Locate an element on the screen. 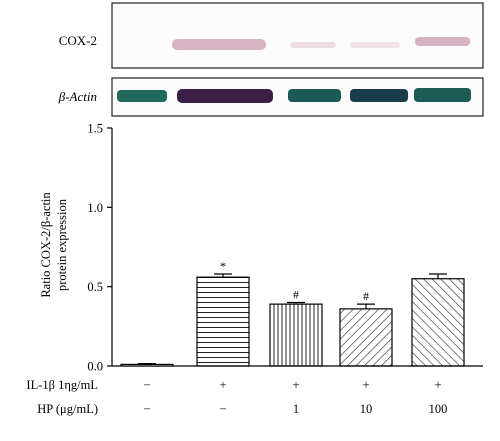 The image size is (500, 441). treatment-label-1: IL-1β 1ηg/mL is located at coordinates (62, 385).